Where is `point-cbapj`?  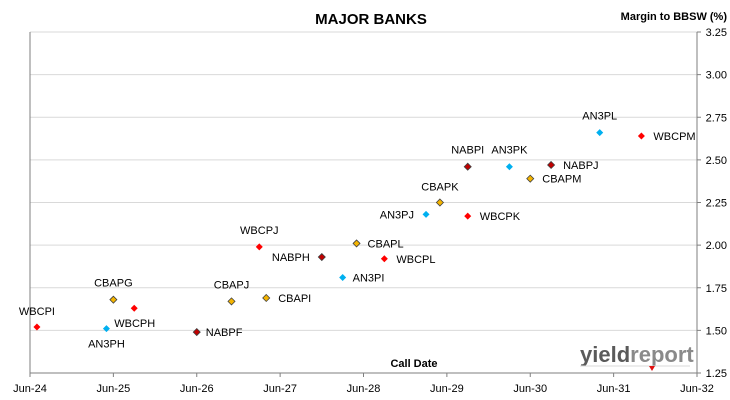 point-cbapj is located at coordinates (231, 301).